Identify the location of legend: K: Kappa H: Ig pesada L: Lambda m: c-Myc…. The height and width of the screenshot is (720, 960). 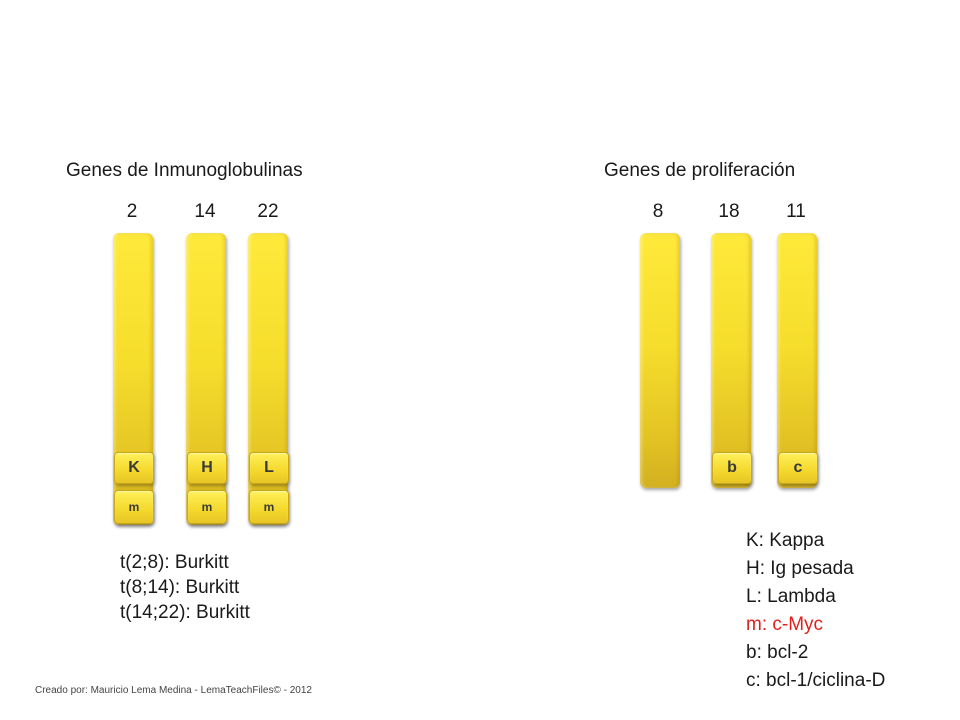
(815, 611).